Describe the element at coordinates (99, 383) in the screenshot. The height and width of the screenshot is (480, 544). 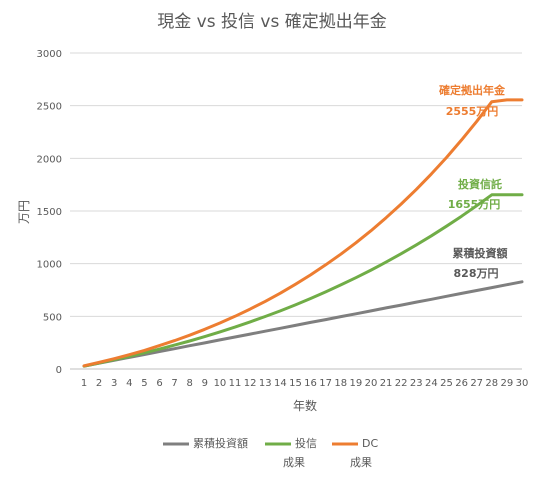
I see `x-tick-label: 2` at that location.